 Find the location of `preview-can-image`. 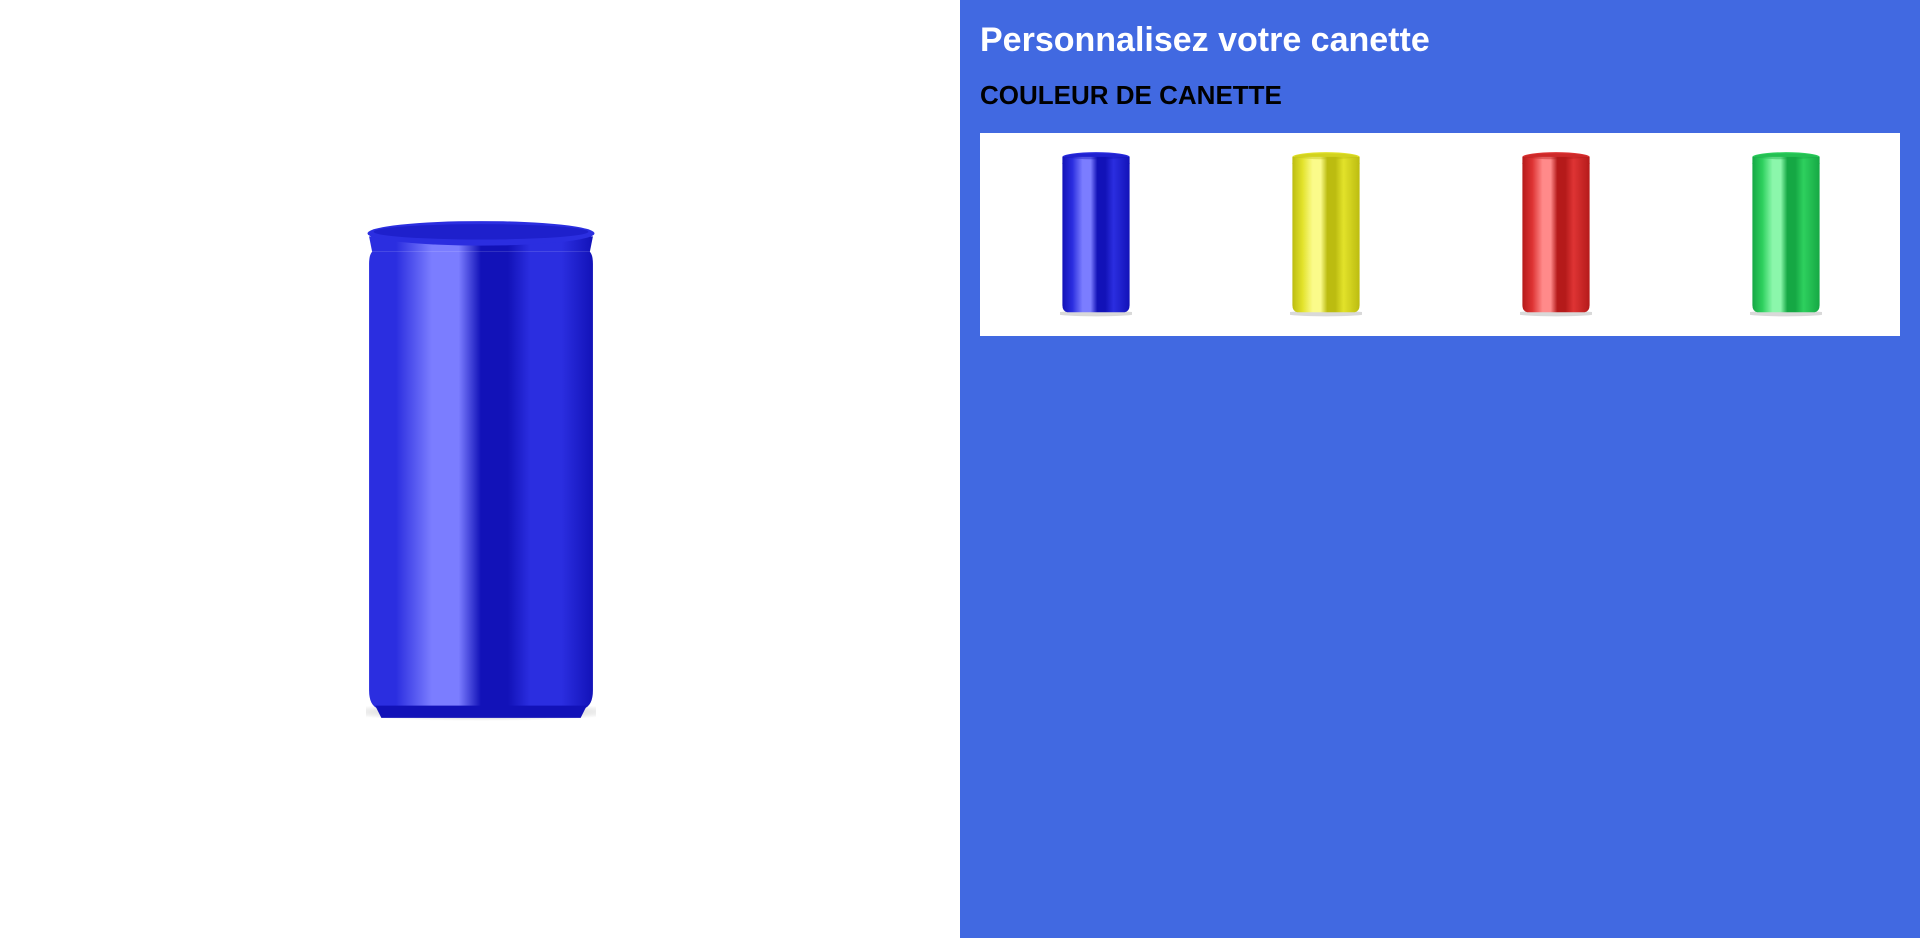

preview-can-image is located at coordinates (481, 471).